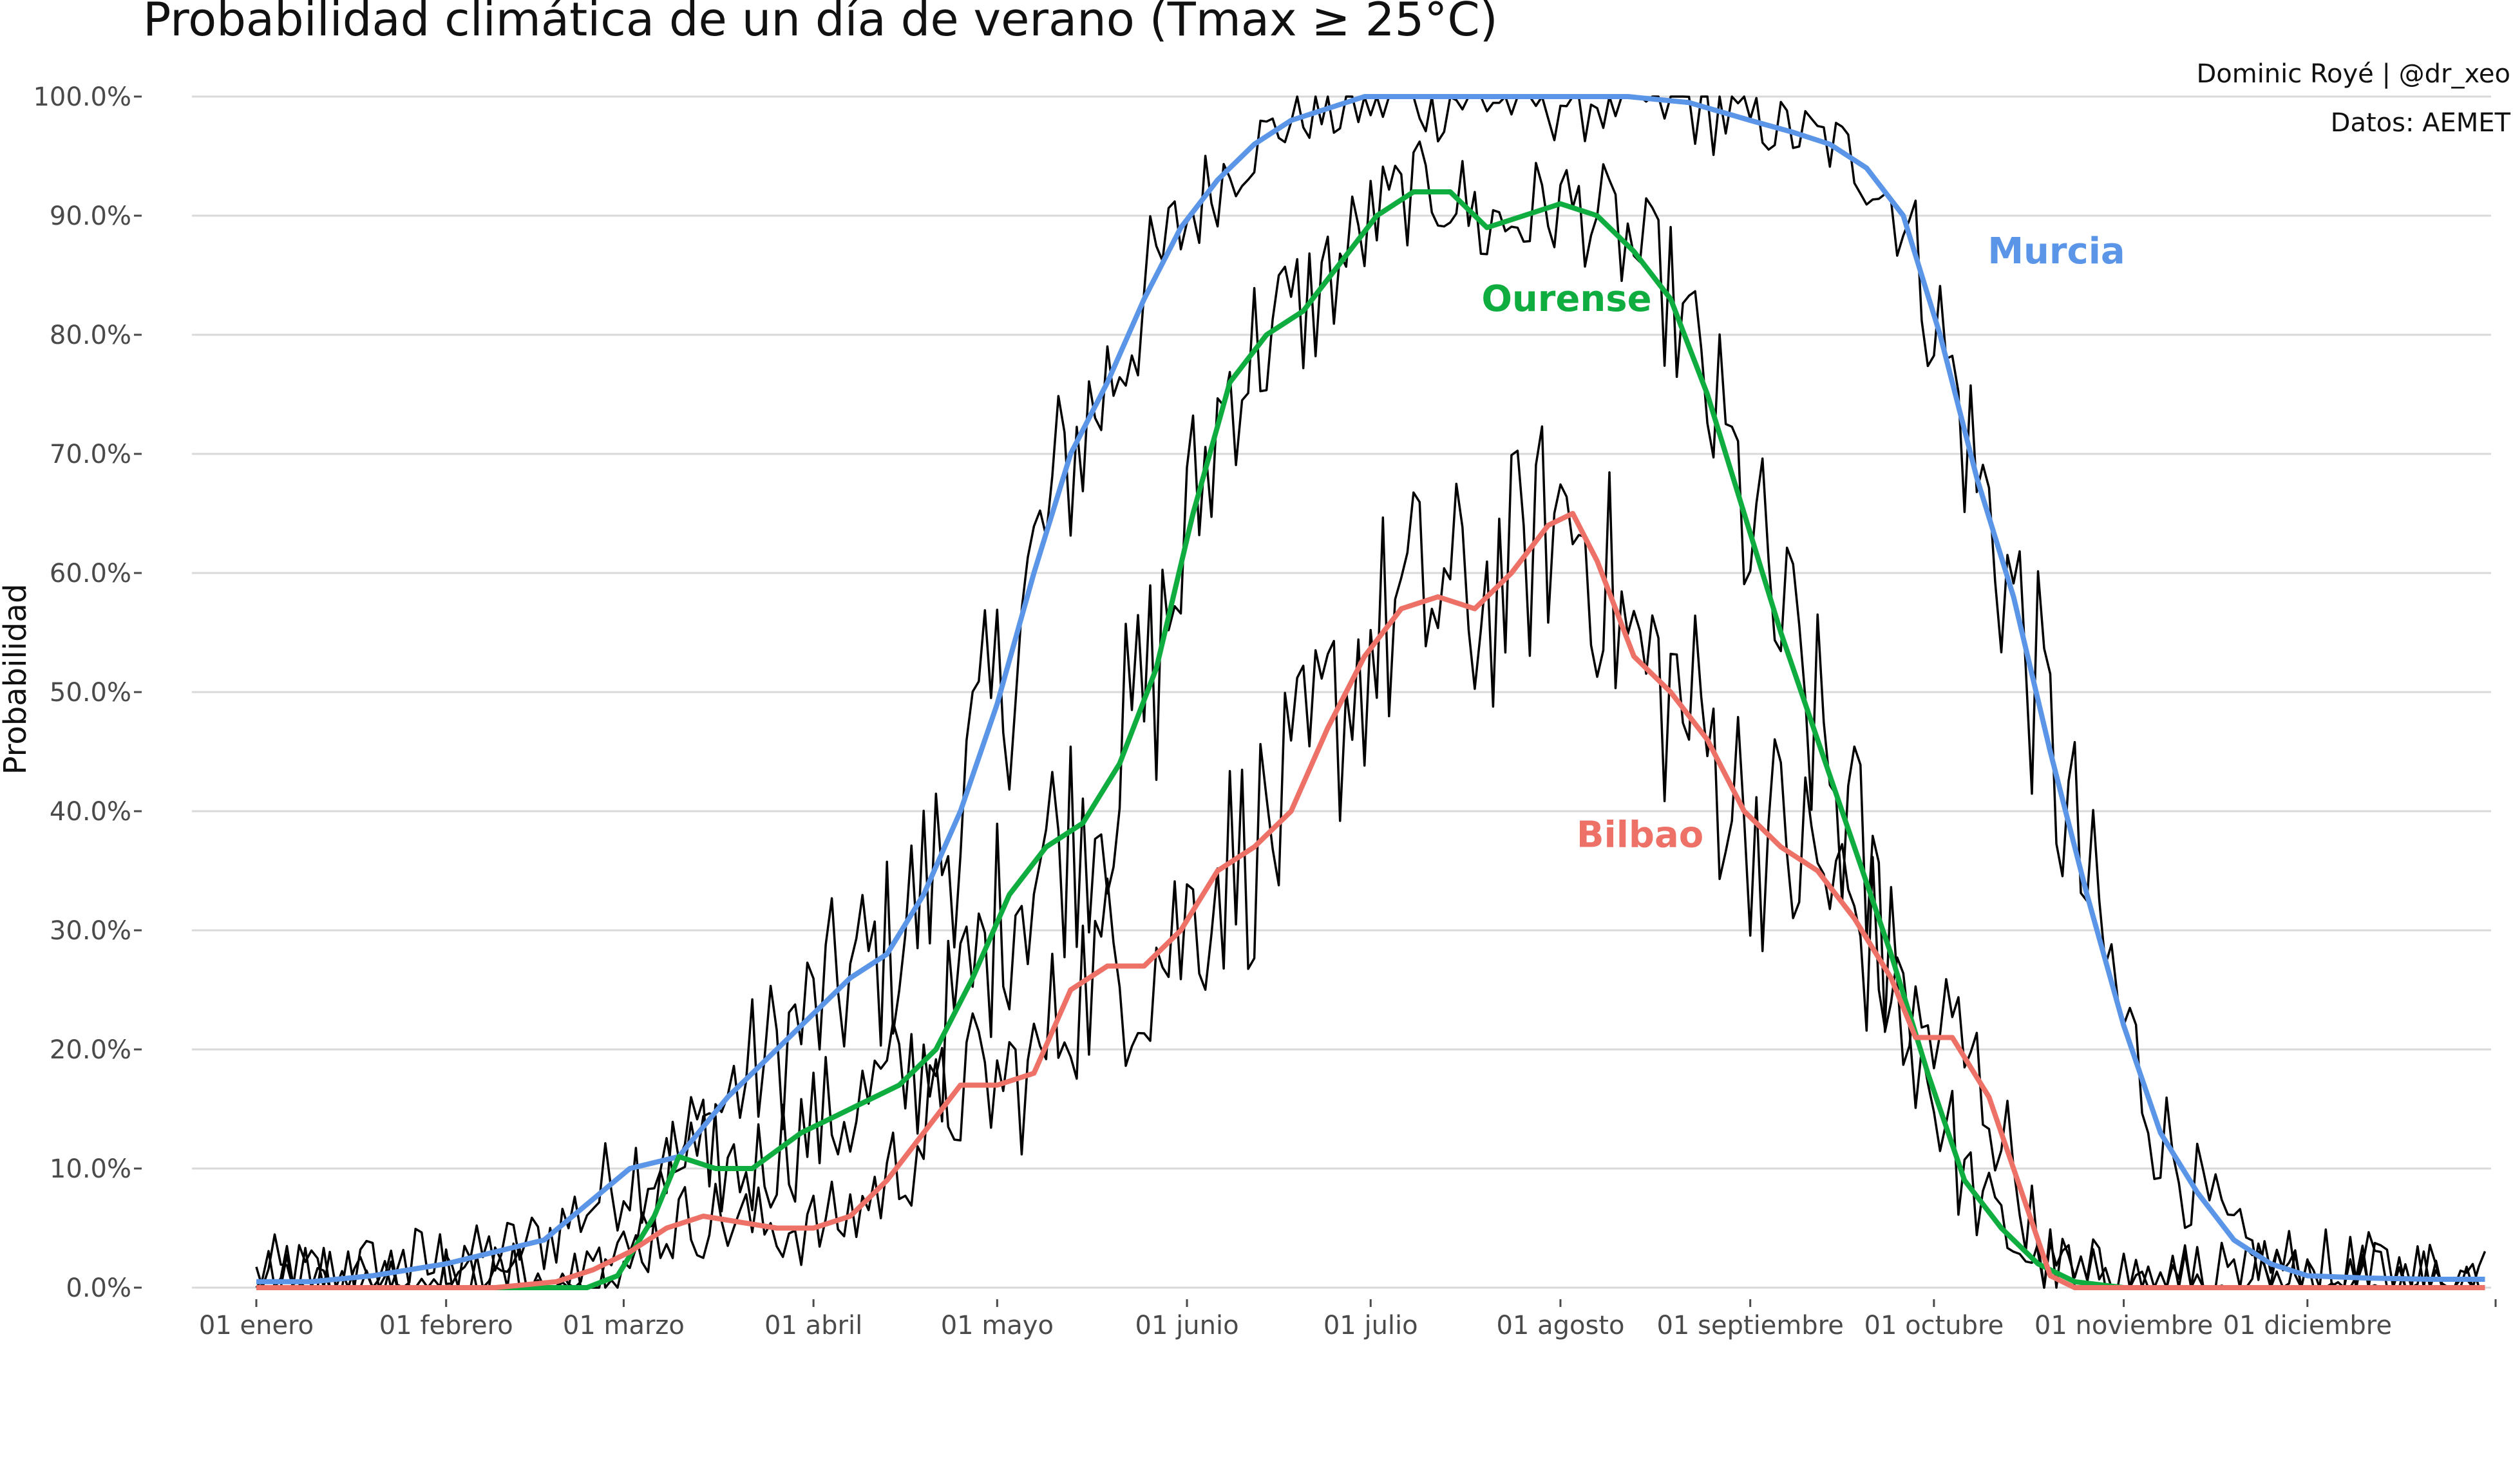 The height and width of the screenshot is (1484, 2513). What do you see at coordinates (1560, 1326) in the screenshot?
I see `x-tick-label: 01 agosto` at bounding box center [1560, 1326].